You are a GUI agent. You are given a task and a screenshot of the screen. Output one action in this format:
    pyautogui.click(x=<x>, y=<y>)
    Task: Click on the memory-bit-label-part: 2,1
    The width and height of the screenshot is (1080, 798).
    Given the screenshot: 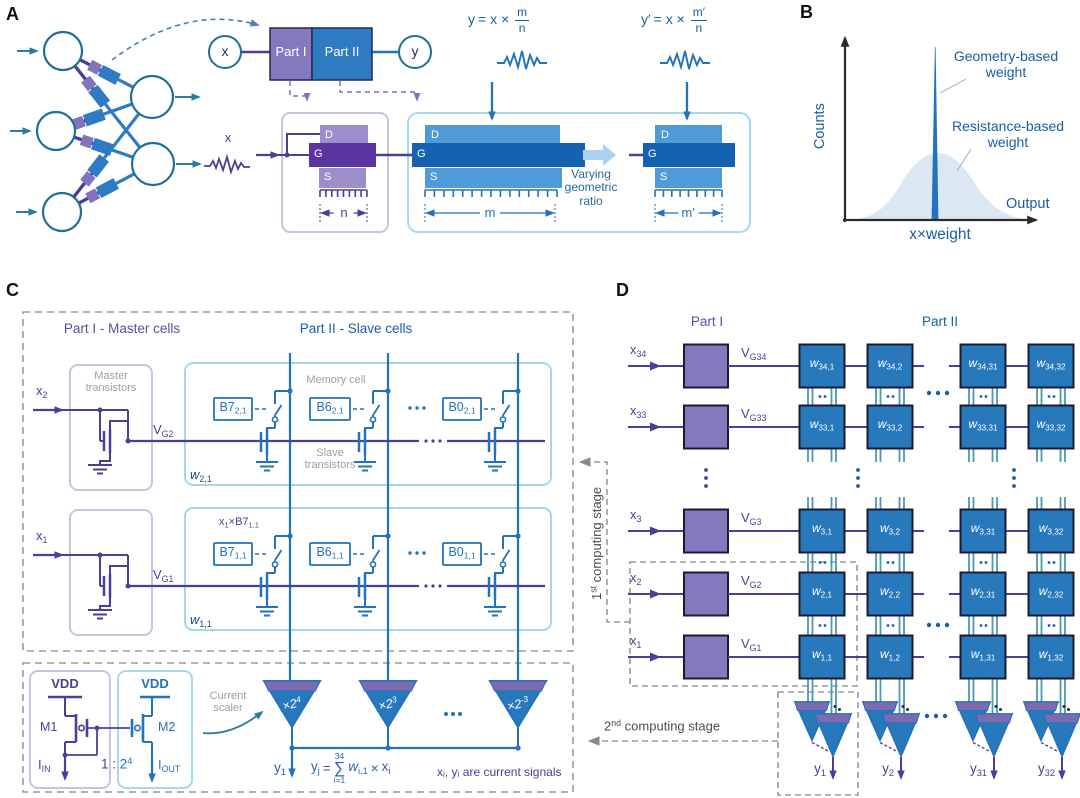 What is the action you would take?
    pyautogui.click(x=337, y=410)
    